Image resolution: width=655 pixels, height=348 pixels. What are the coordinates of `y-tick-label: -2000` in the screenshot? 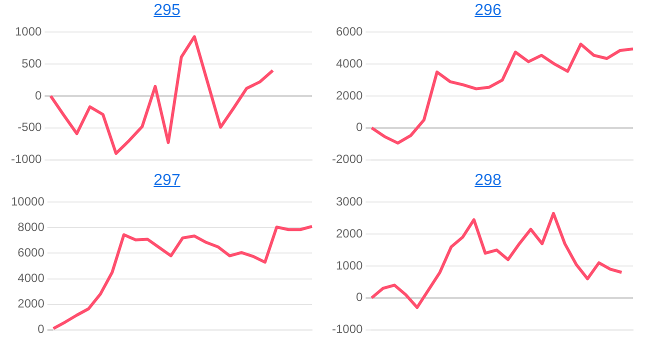 It's located at (348, 159).